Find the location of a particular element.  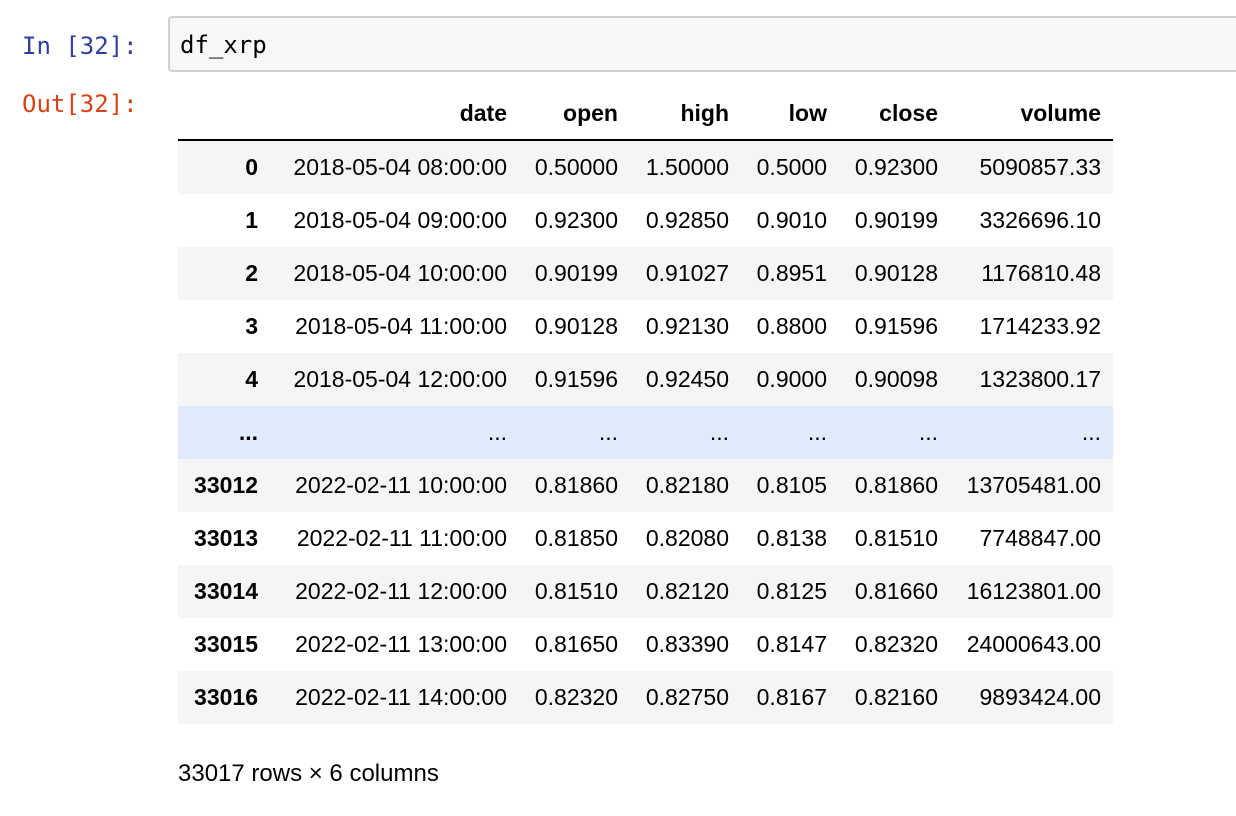

cell-close: 0.81510 is located at coordinates (896, 538).